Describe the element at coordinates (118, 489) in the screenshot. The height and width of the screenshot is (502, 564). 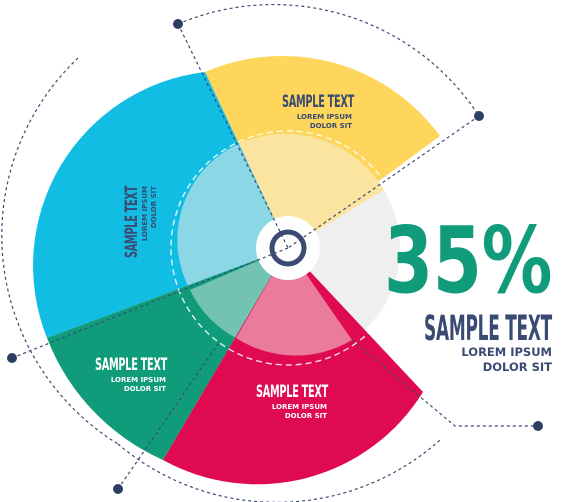
I see `dot-bottom` at that location.